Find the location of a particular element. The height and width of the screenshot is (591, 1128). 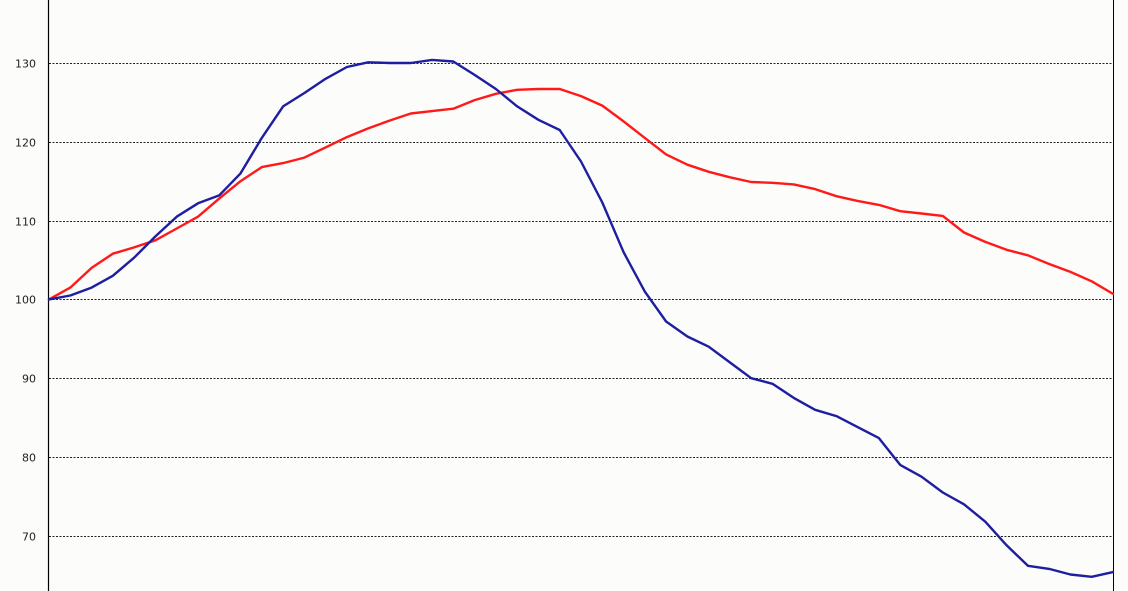

y-tick-label: 100 is located at coordinates (25, 300).